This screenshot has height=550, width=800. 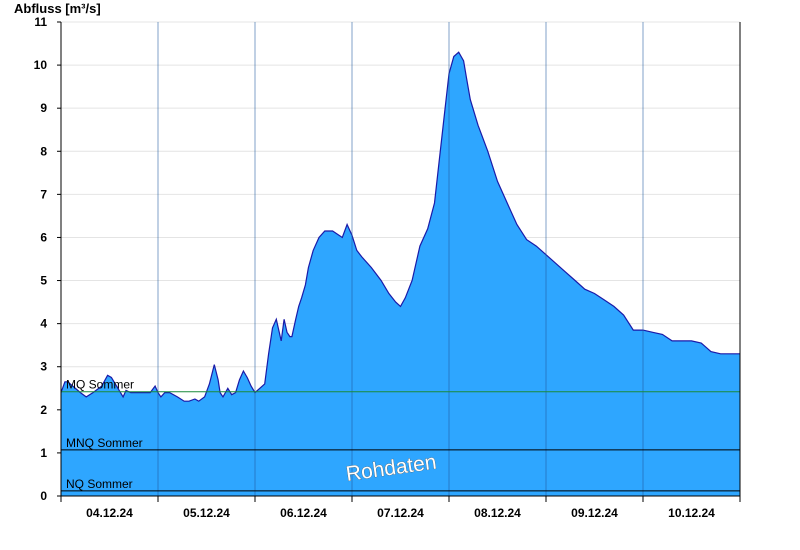 What do you see at coordinates (43, 281) in the screenshot?
I see `y-tick-label: 5` at bounding box center [43, 281].